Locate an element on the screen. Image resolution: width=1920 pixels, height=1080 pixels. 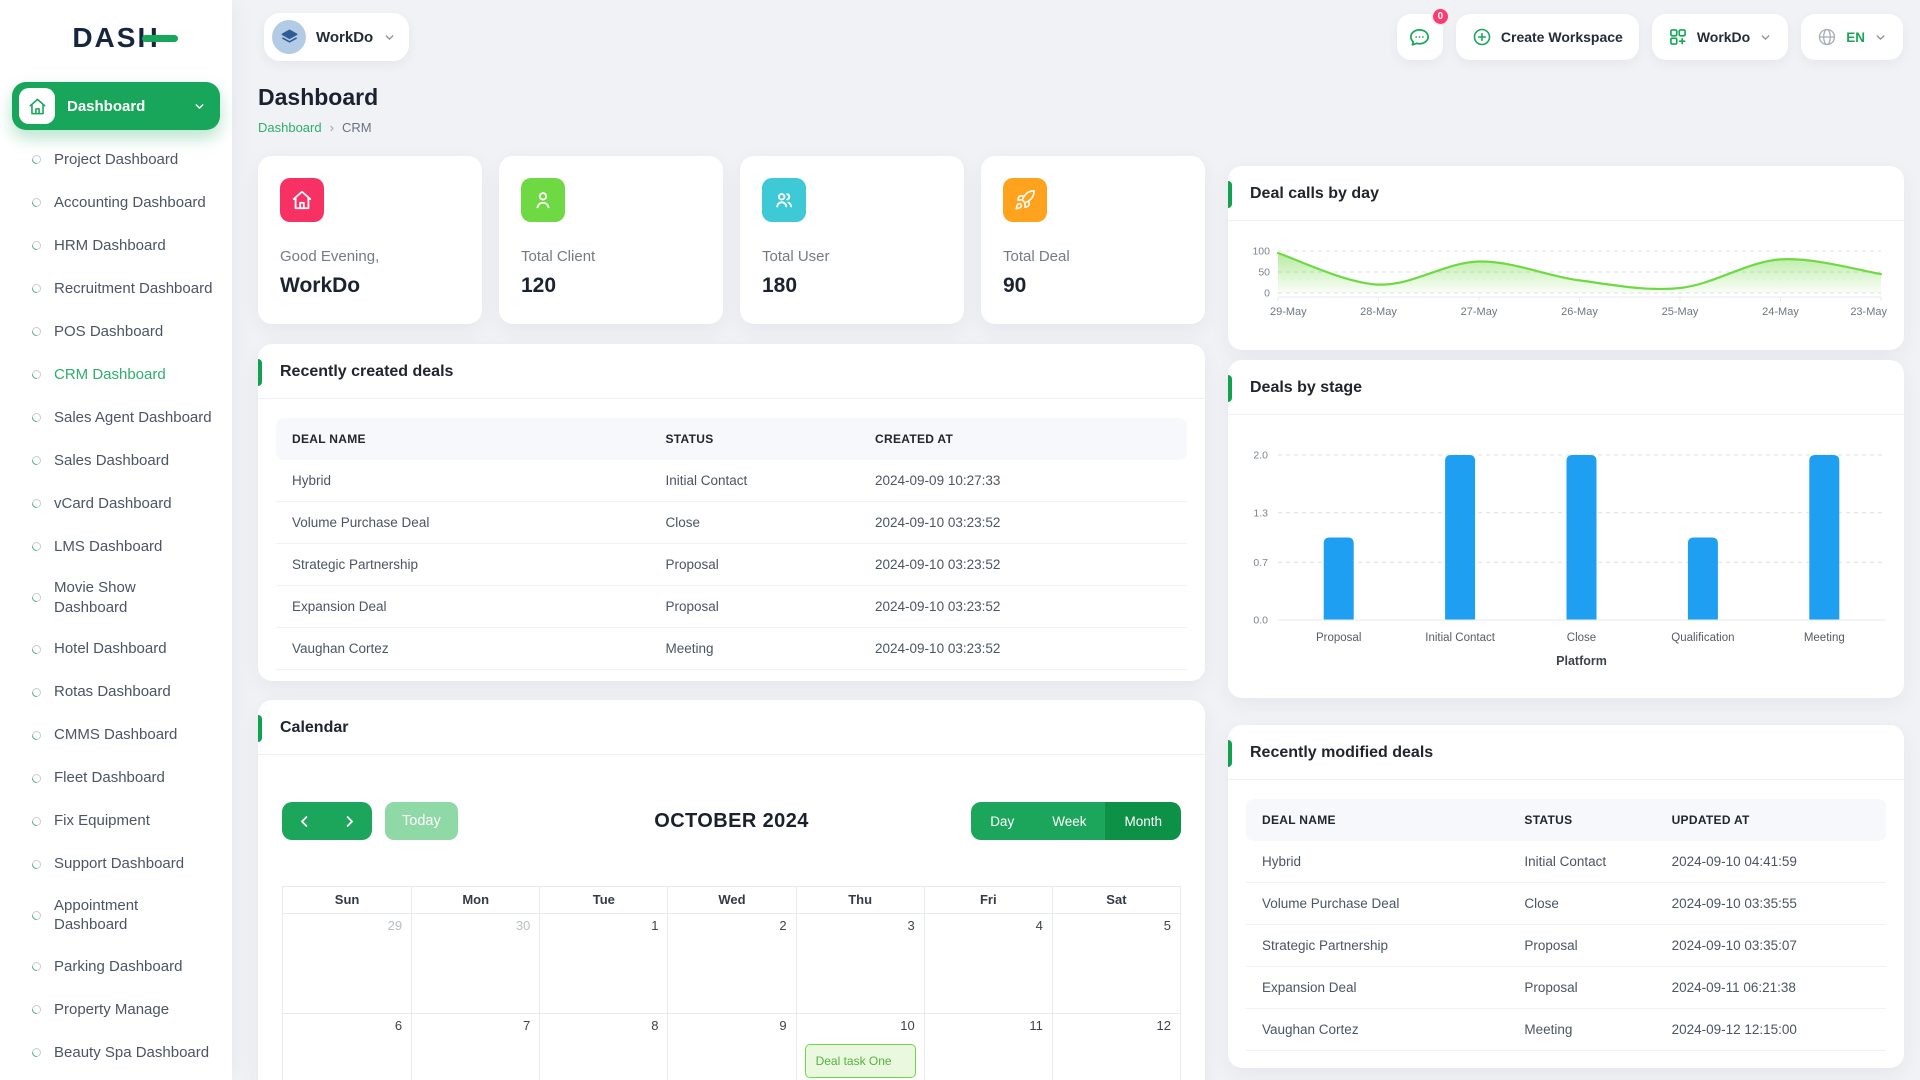
calendar-event: Deal task One is located at coordinates (860, 1061).